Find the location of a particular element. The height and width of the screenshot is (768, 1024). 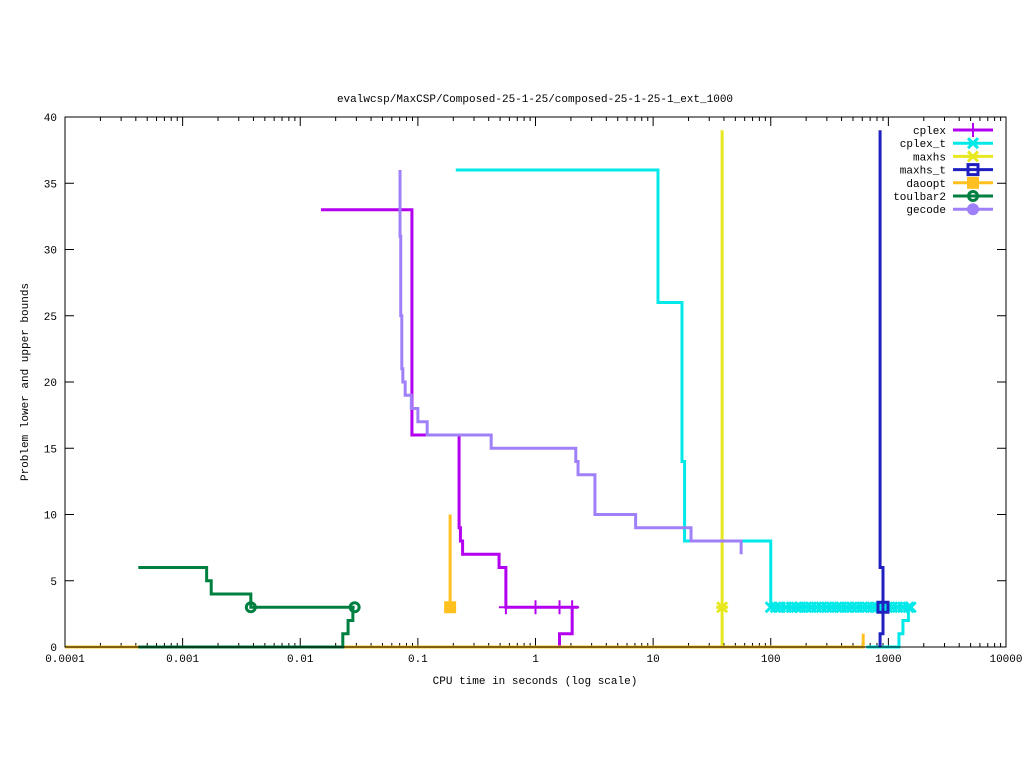

y-tick-labels: 0 5 10 15 20 25 30 35 40 is located at coordinates (50, 384).